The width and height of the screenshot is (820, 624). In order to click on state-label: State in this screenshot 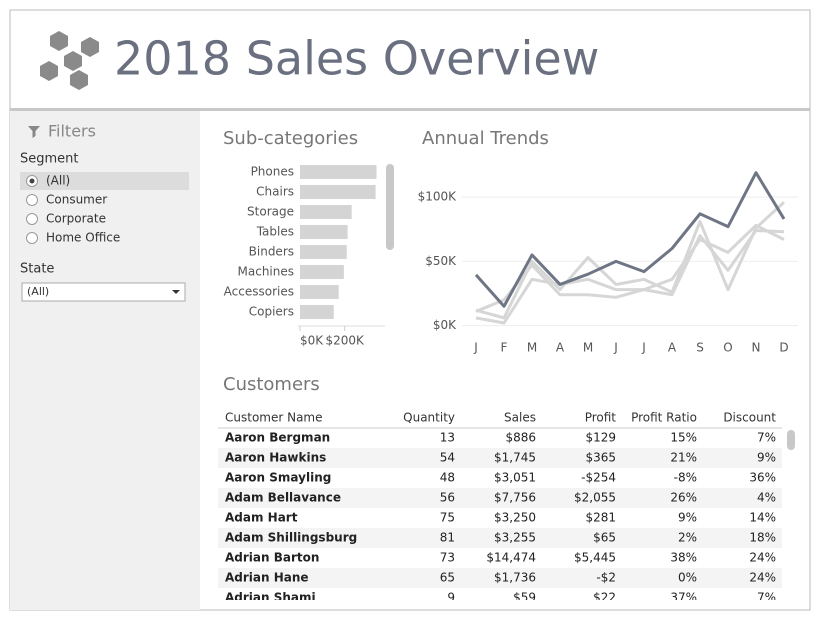, I will do `click(37, 269)`.